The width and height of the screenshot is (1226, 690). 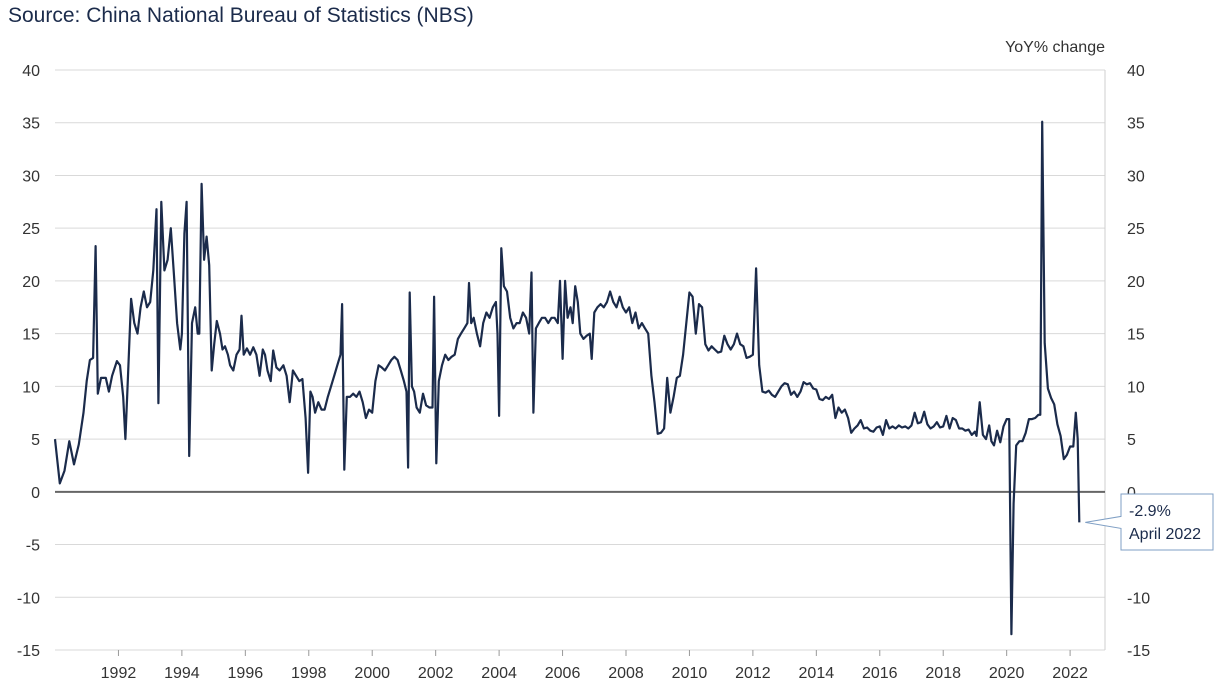 What do you see at coordinates (563, 673) in the screenshot?
I see `x-tick-label: 2006` at bounding box center [563, 673].